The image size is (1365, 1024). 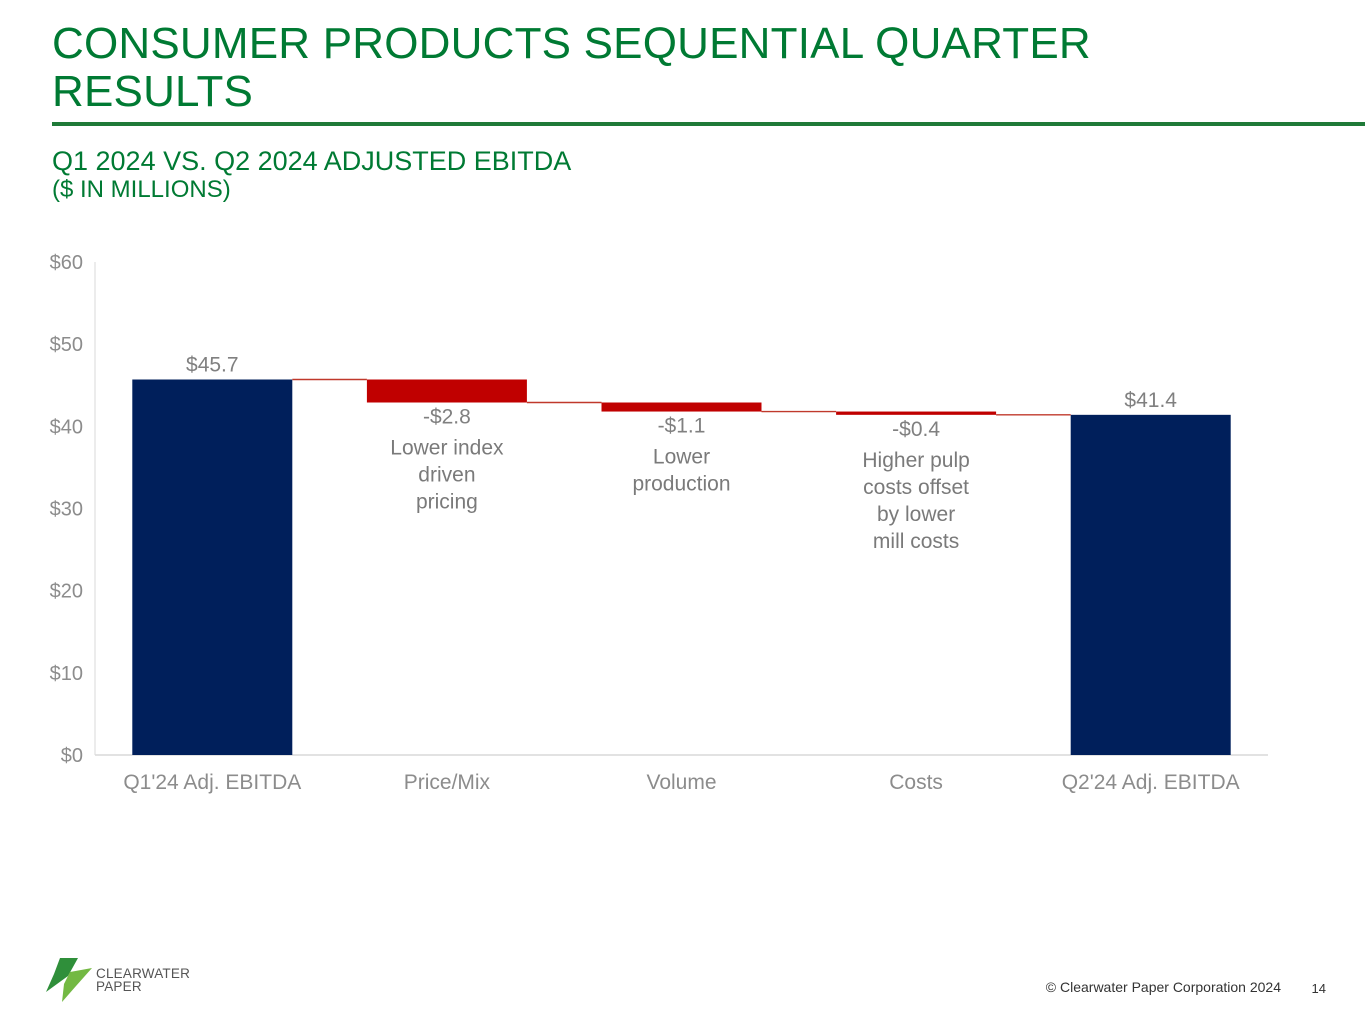 I want to click on logo-line-1: CLEARWATER, so click(x=143, y=973).